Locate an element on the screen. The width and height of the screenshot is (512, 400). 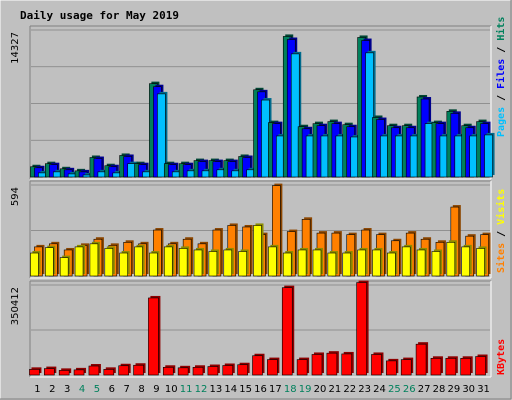
bar-kbytes-day-11-face is located at coordinates (183, 371).